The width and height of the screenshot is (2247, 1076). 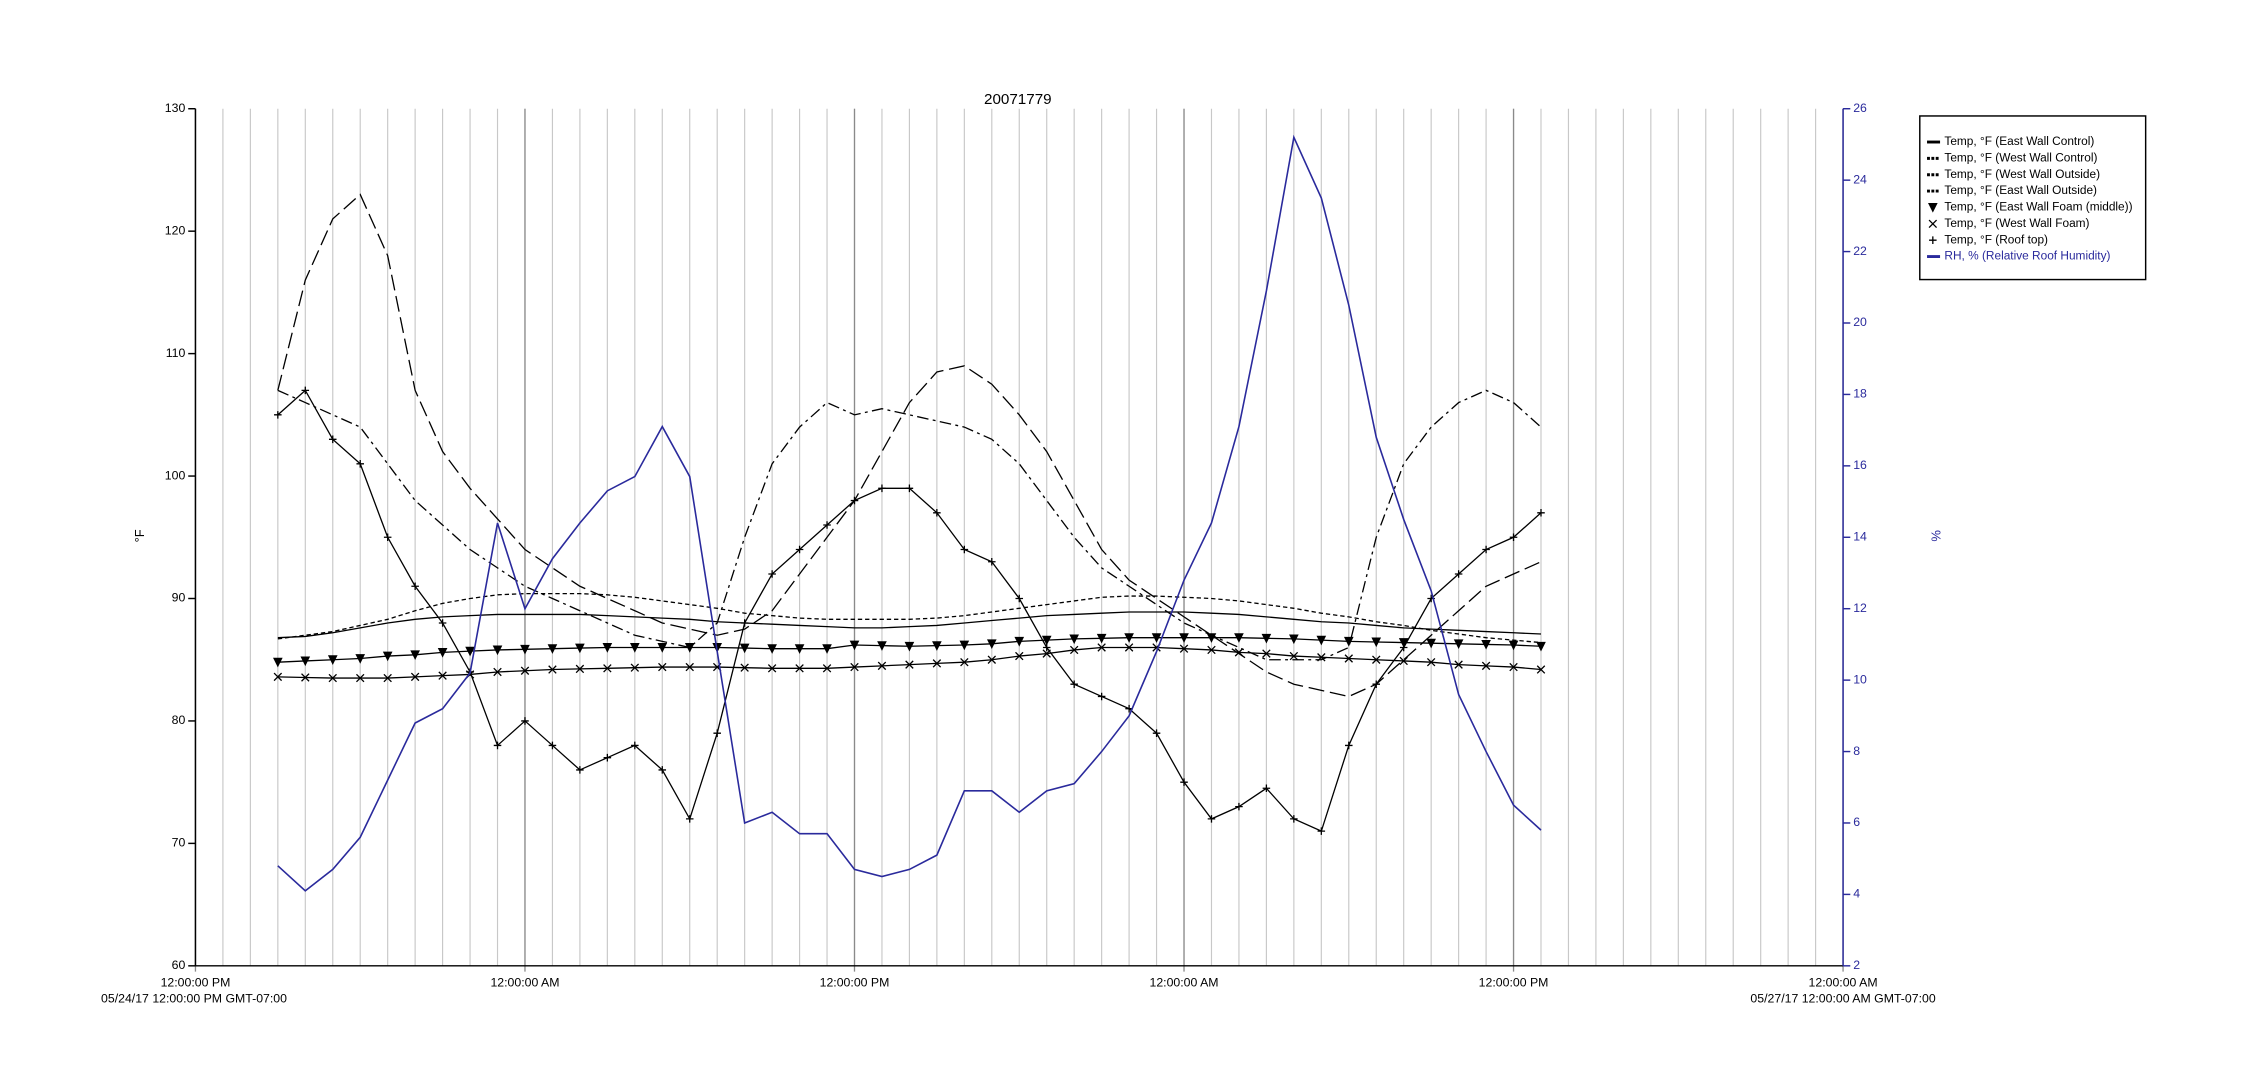 I want to click on y-tick-label: 120, so click(x=175, y=230).